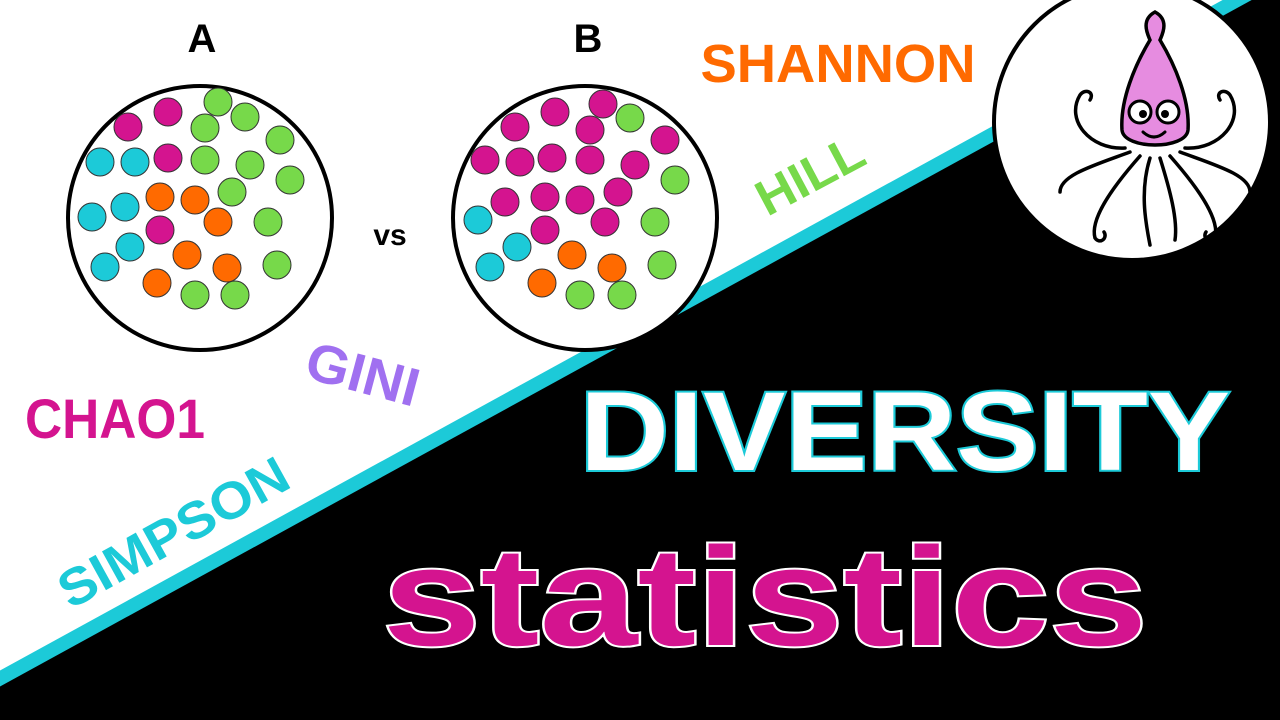 This screenshot has width=1280, height=720. I want to click on mascot-tentacles, so click(1155, 168).